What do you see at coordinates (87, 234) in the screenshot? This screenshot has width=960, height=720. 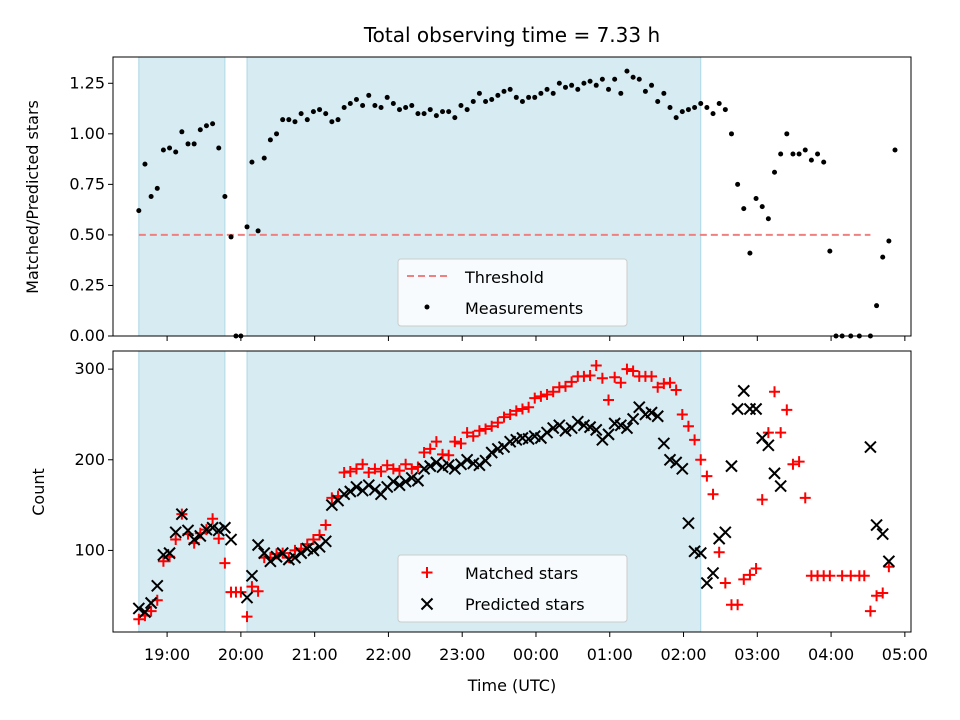 I see `y-tick-label: 0.50` at bounding box center [87, 234].